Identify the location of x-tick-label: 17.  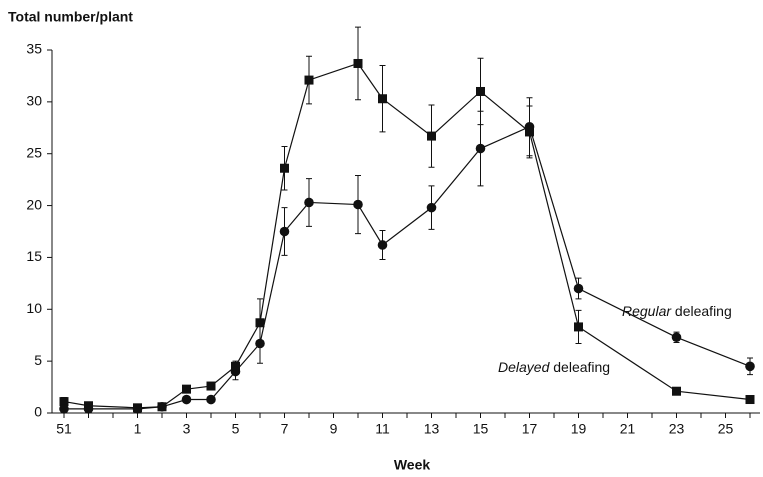
(530, 429).